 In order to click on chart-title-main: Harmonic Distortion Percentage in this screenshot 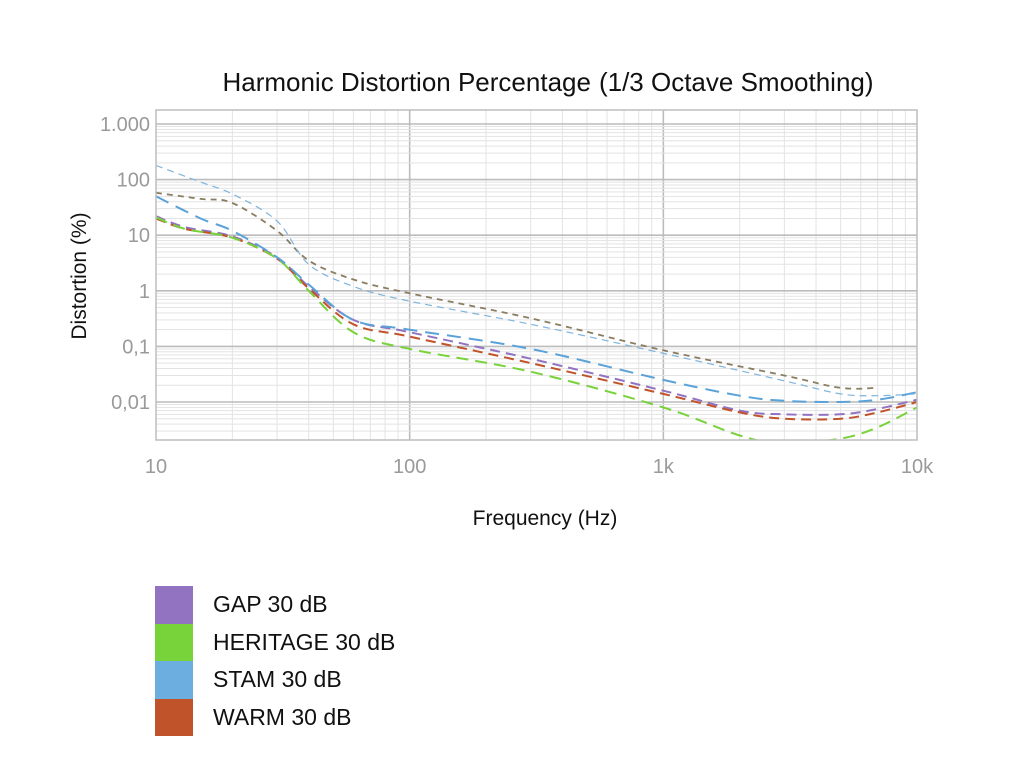, I will do `click(406, 82)`.